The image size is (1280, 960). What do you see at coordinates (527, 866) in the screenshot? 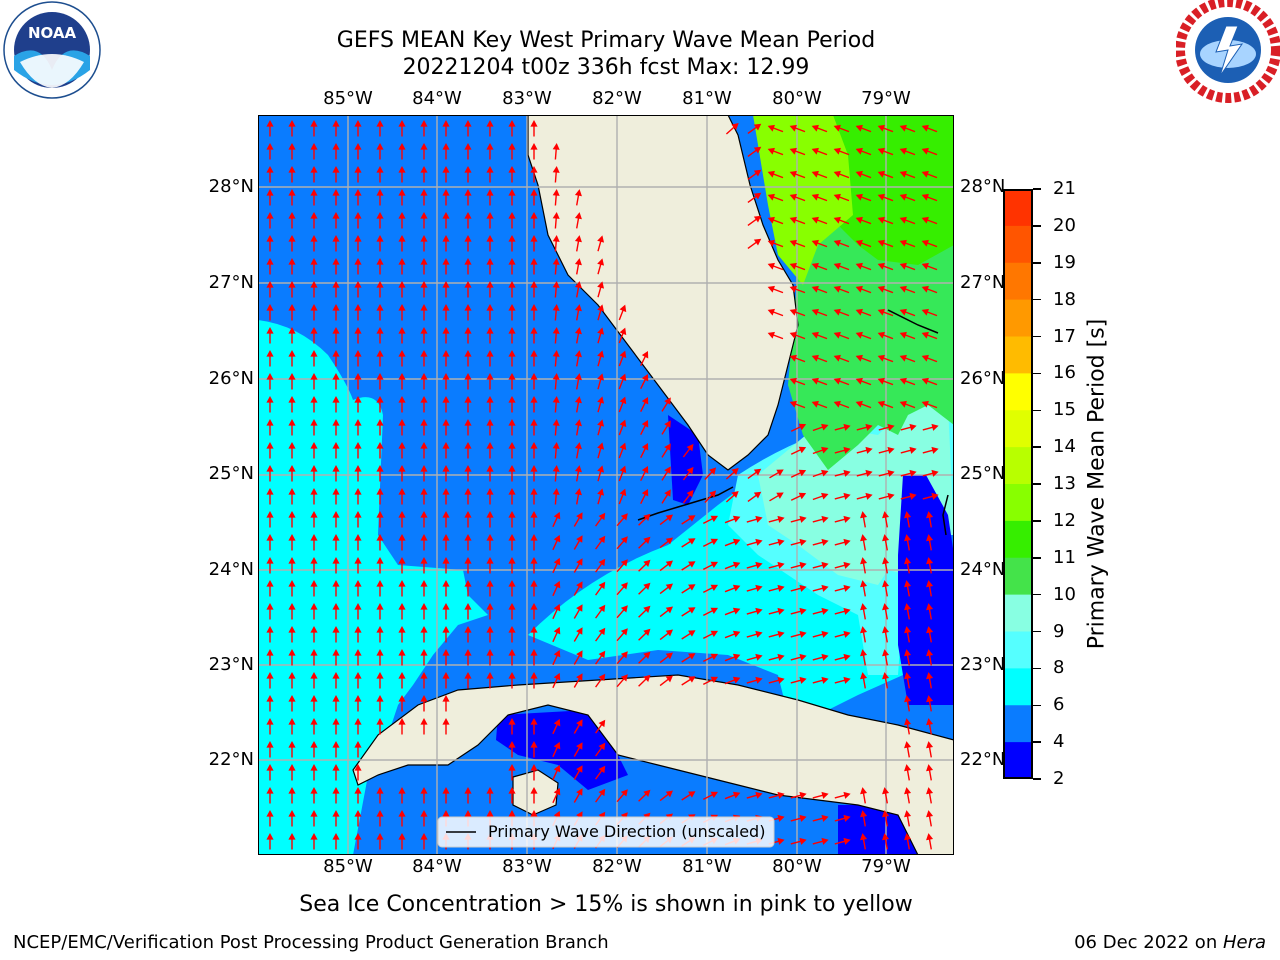
I see `lon-label-bottom: 83°W` at bounding box center [527, 866].